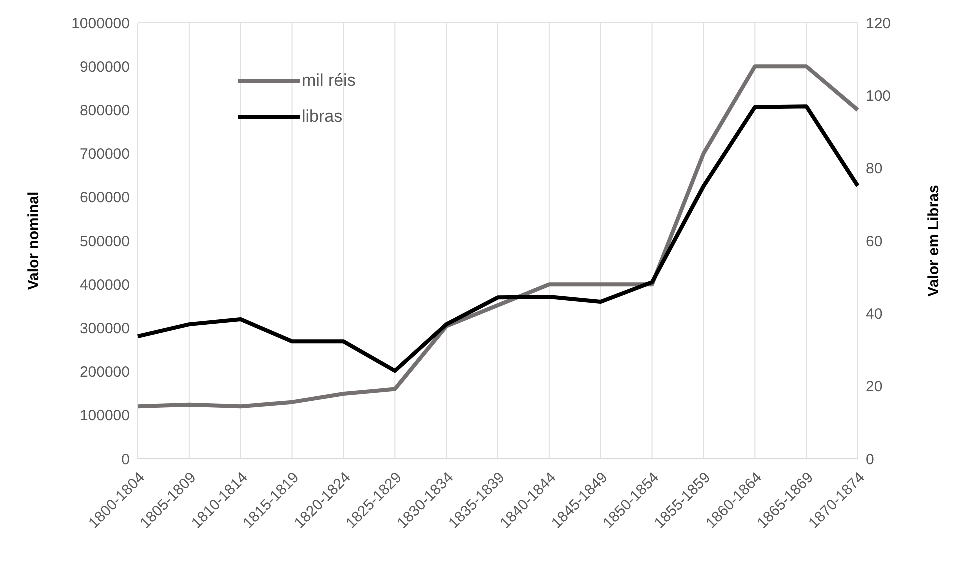 This screenshot has width=974, height=574. Describe the element at coordinates (105, 67) in the screenshot. I see `y-tick-label: 900000` at that location.